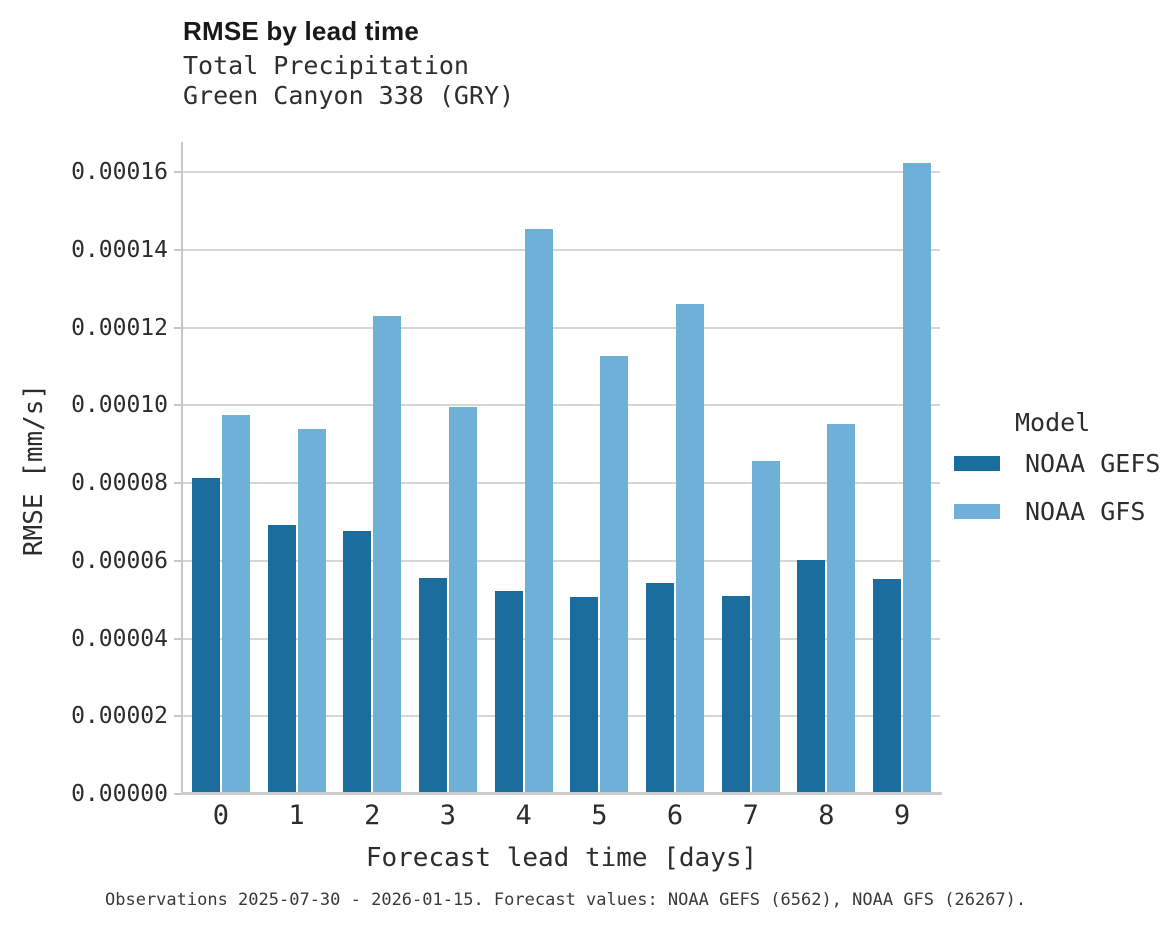 Image resolution: width=1175 pixels, height=928 pixels. I want to click on x-tick-label: 2, so click(372, 815).